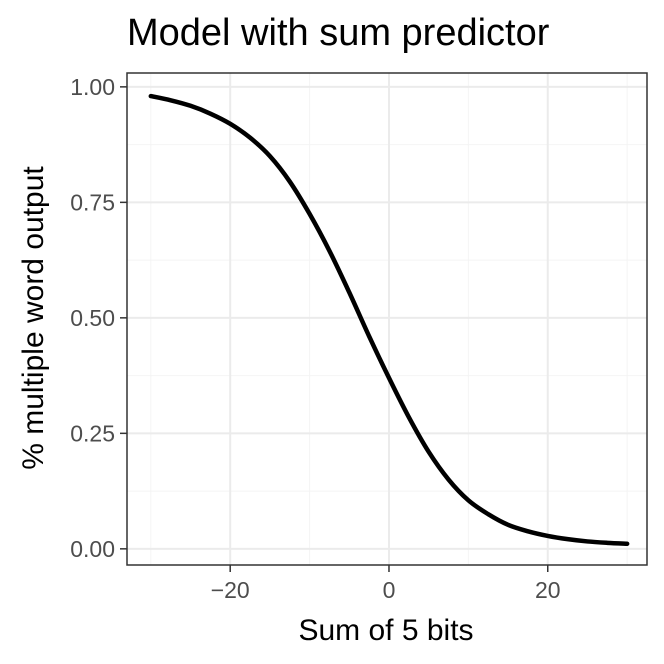 This screenshot has width=664, height=664. What do you see at coordinates (338, 33) in the screenshot?
I see `chart-title: Model with sum predictor` at bounding box center [338, 33].